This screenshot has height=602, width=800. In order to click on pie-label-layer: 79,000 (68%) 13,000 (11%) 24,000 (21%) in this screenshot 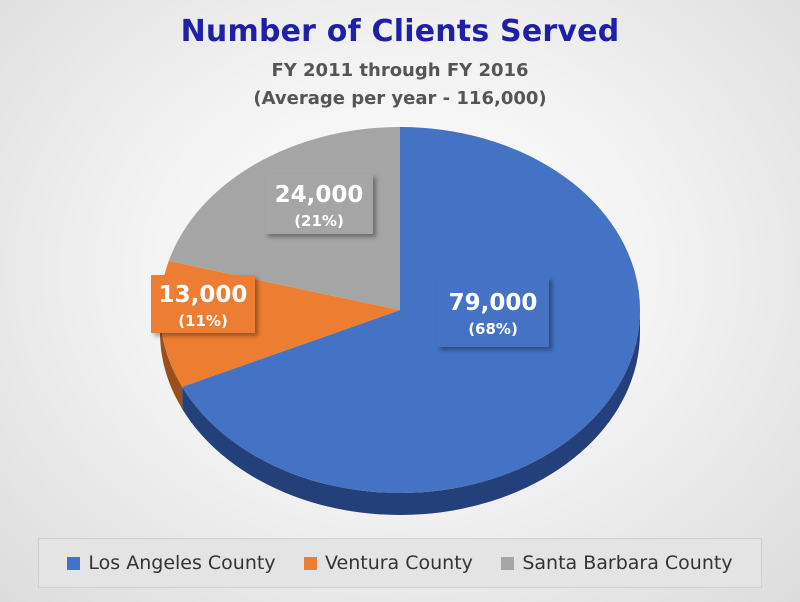, I will do `click(350, 260)`.